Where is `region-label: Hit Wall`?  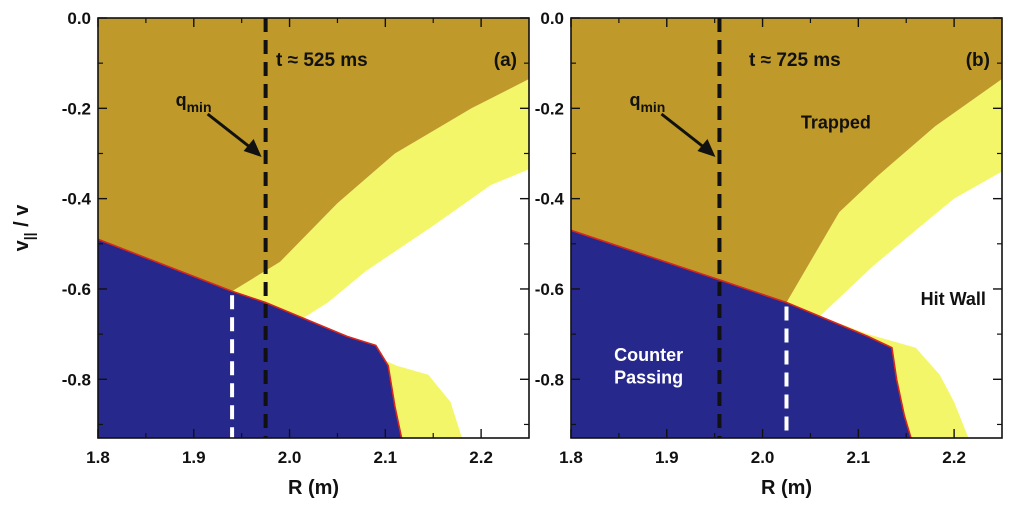
region-label: Hit Wall is located at coordinates (953, 299).